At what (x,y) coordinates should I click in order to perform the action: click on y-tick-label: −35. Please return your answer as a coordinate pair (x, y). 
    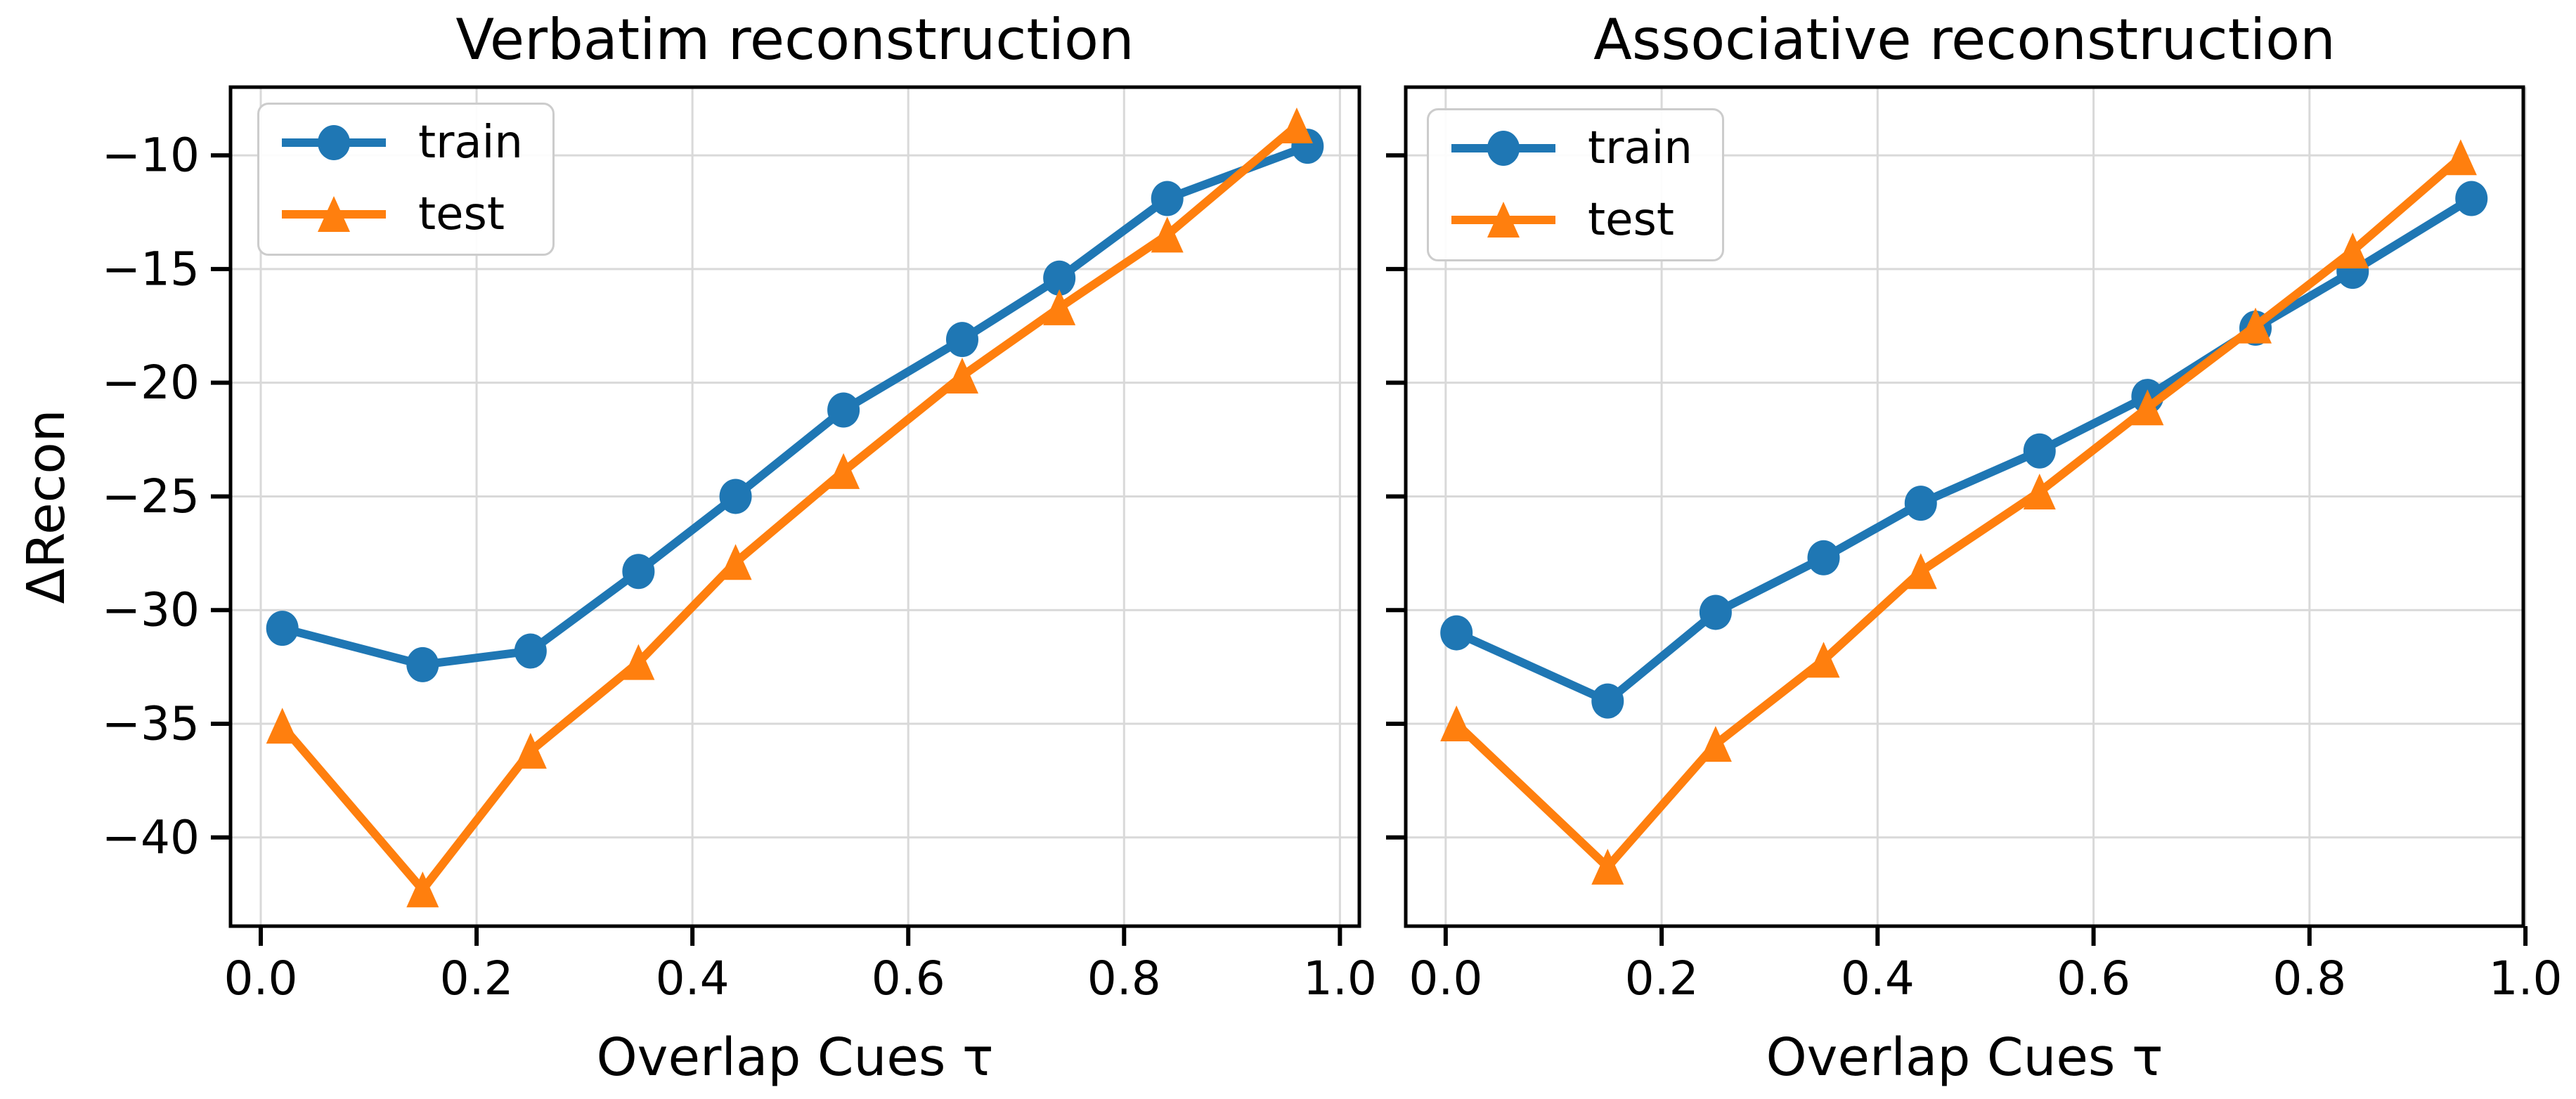
    Looking at the image, I should click on (151, 724).